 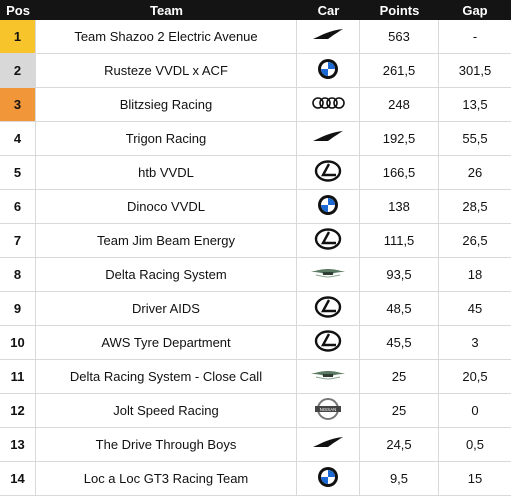 What do you see at coordinates (475, 308) in the screenshot?
I see `gap-cell: 45` at bounding box center [475, 308].